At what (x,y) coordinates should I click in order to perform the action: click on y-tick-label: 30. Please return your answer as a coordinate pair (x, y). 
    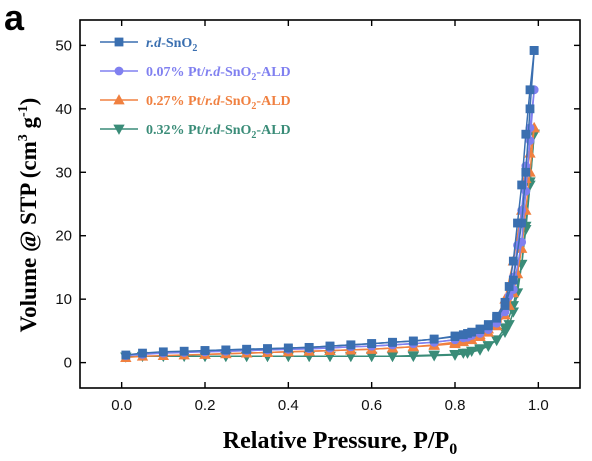
    Looking at the image, I should click on (63, 172).